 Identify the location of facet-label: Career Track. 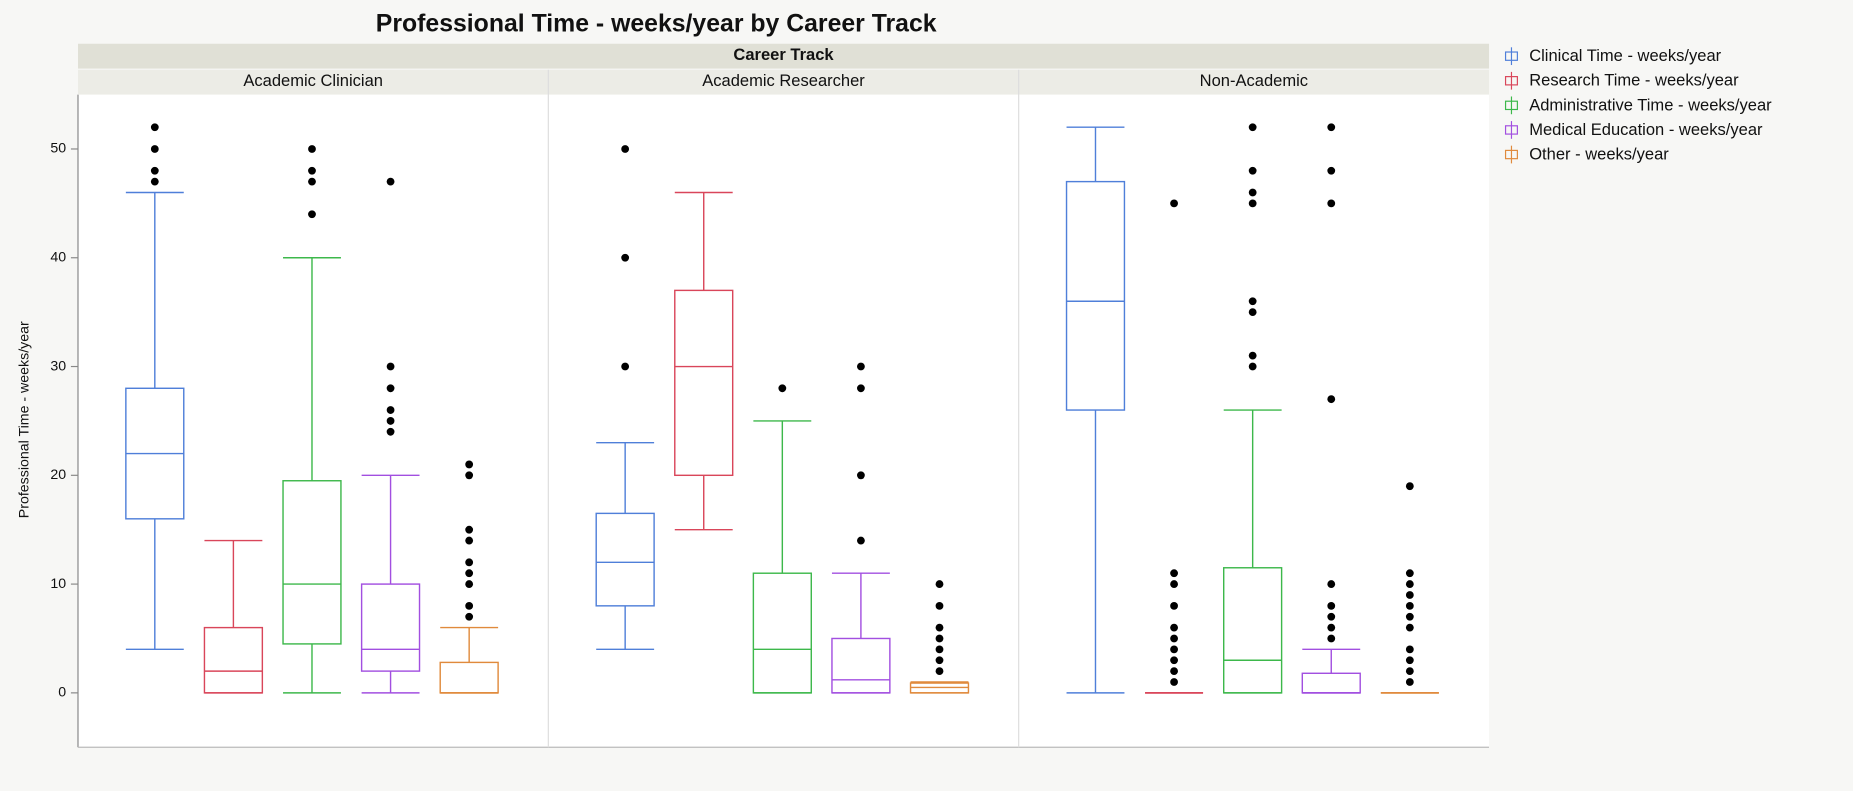
(783, 54).